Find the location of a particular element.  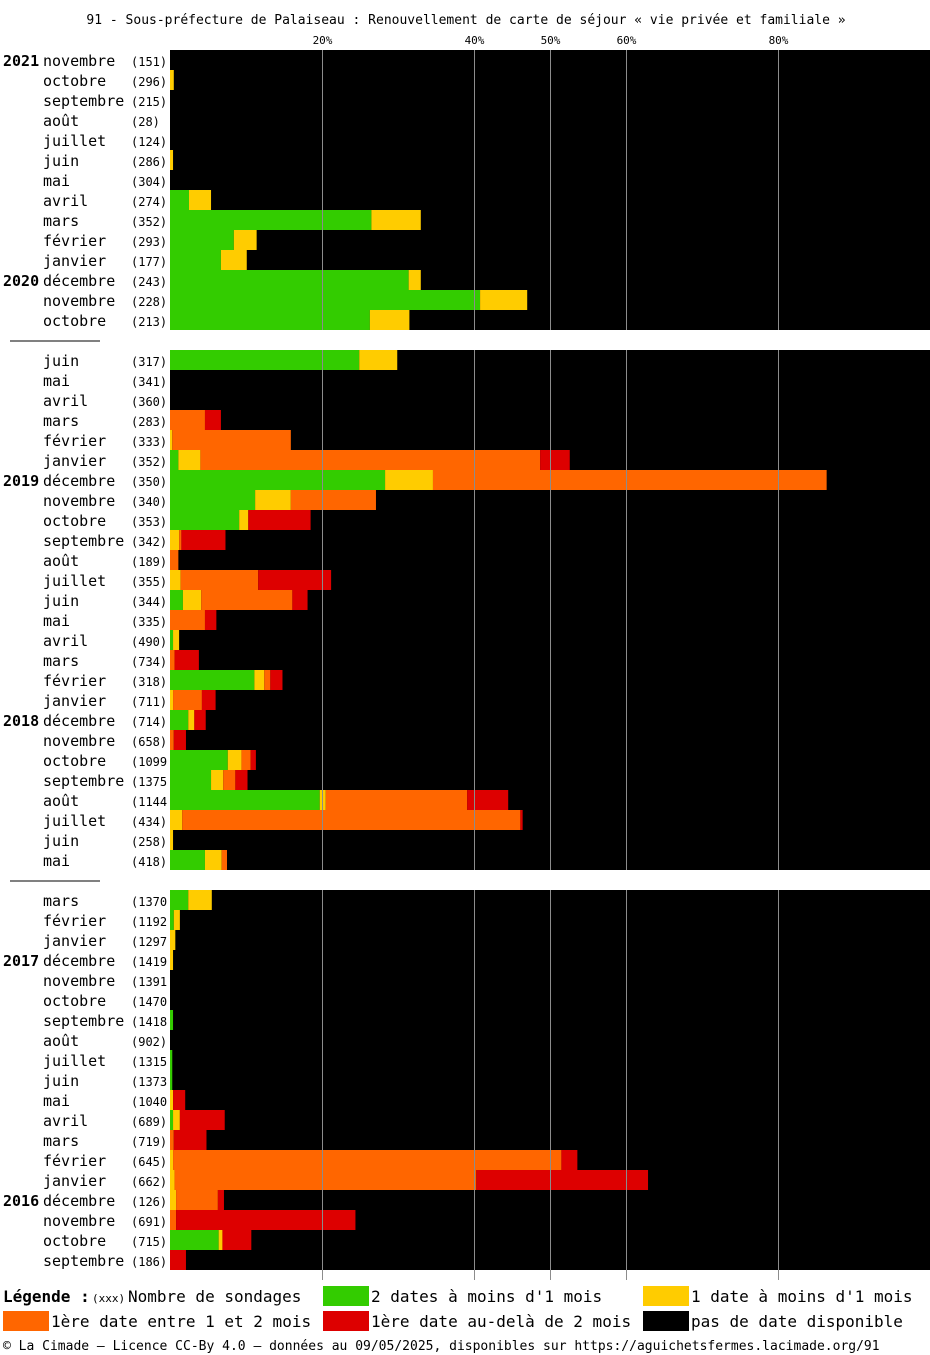

legend-swatch-yellow is located at coordinates (666, 1296).